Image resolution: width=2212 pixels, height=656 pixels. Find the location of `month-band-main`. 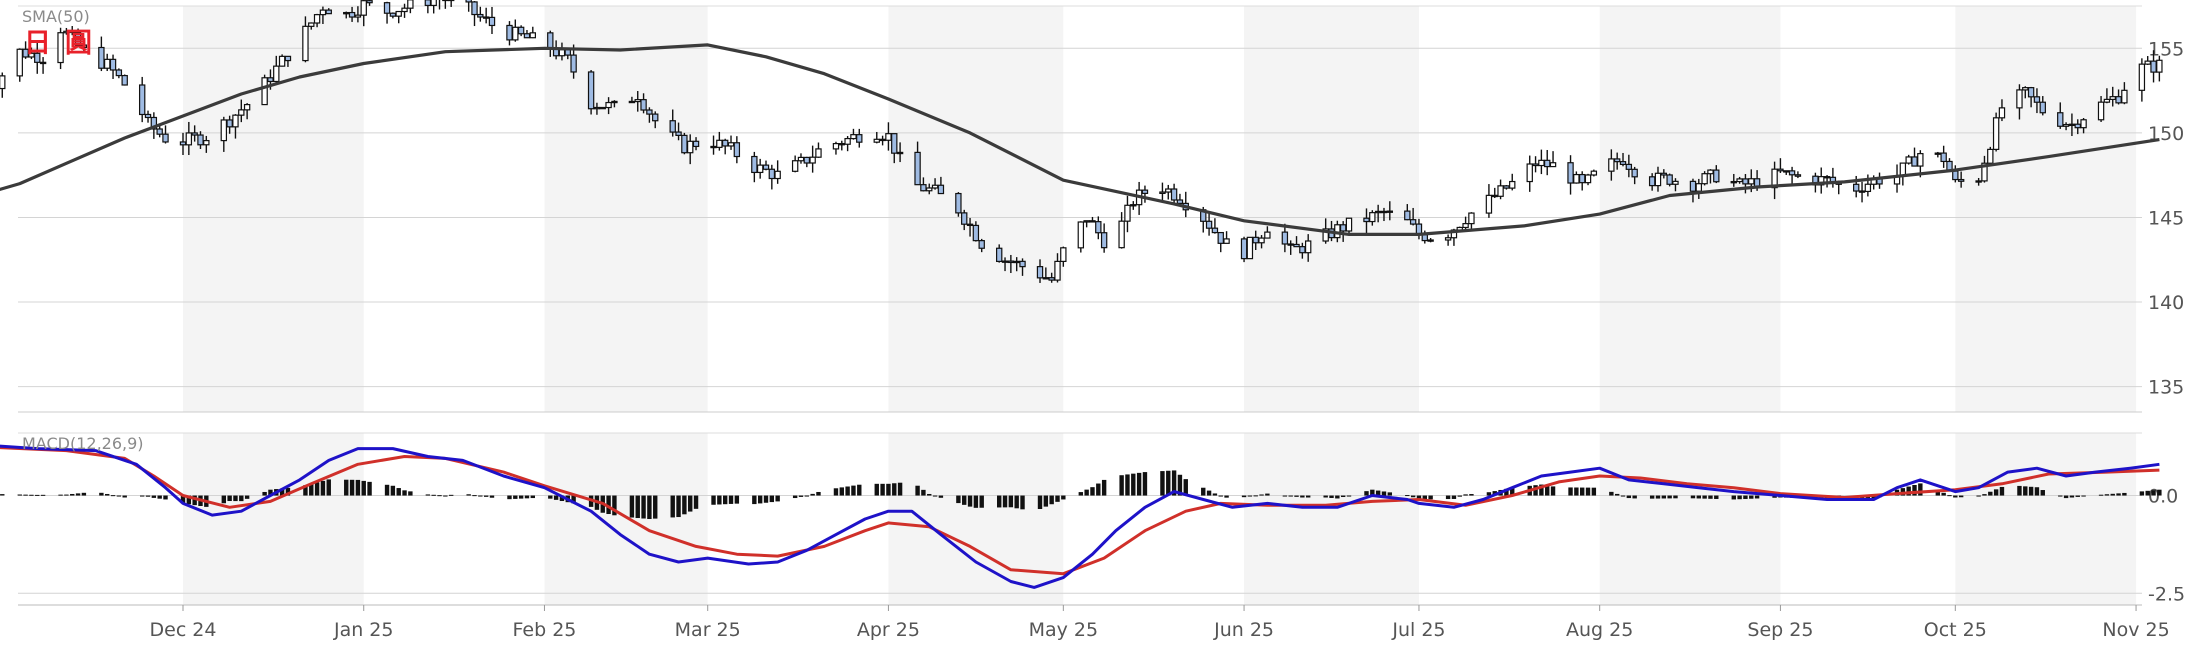

month-band-main is located at coordinates (1331, 209).